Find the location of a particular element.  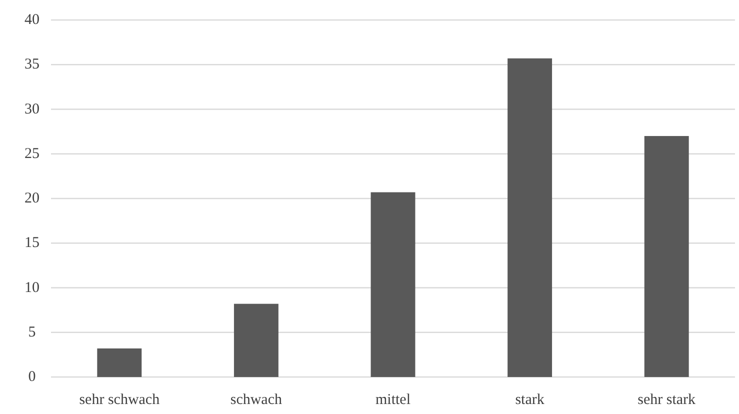

y-tick-label: 15 is located at coordinates (32, 243).